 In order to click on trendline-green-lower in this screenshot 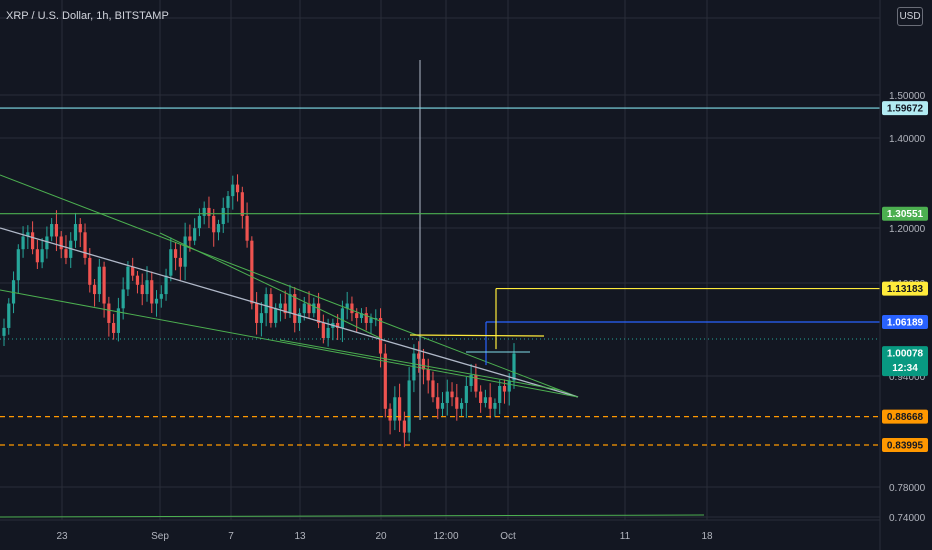, I will do `click(289, 343)`.